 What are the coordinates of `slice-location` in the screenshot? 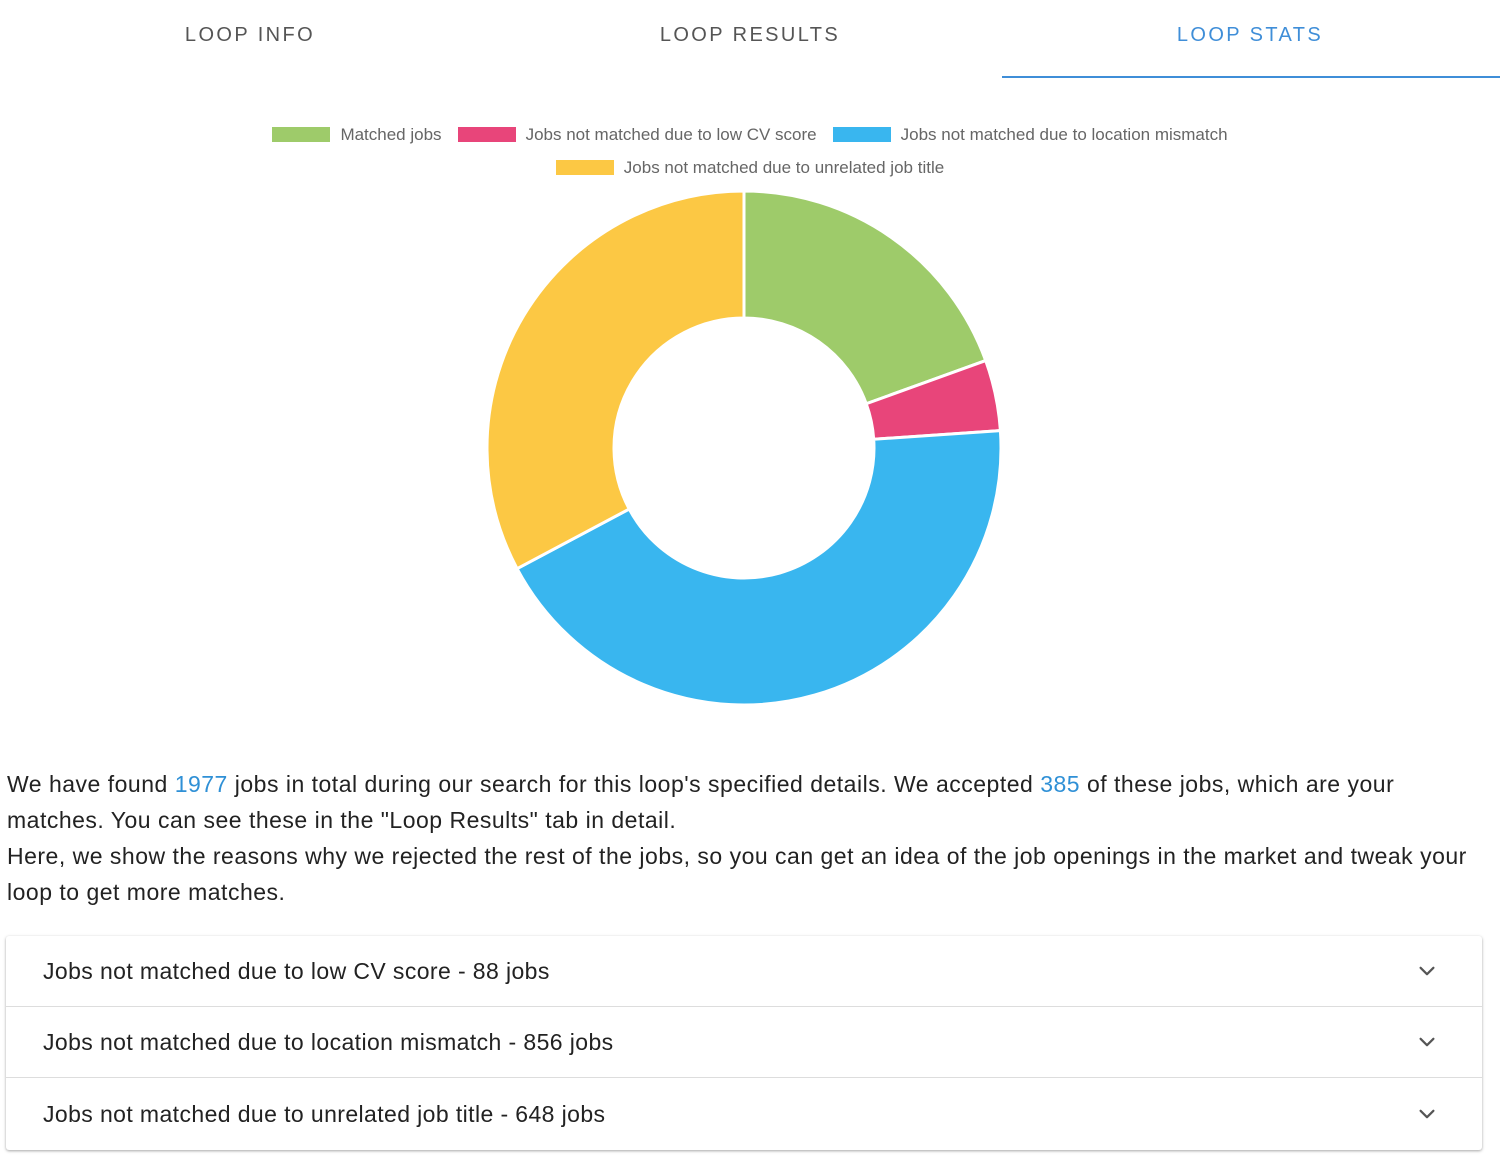 It's located at (759, 568).